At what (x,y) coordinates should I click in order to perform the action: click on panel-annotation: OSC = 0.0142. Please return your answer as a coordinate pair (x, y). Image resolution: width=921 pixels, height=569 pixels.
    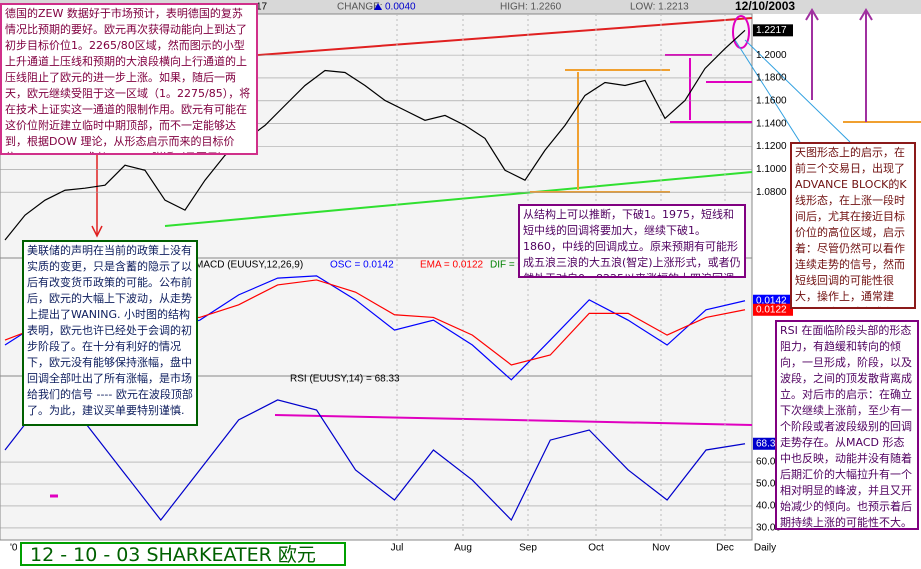
    Looking at the image, I should click on (362, 265).